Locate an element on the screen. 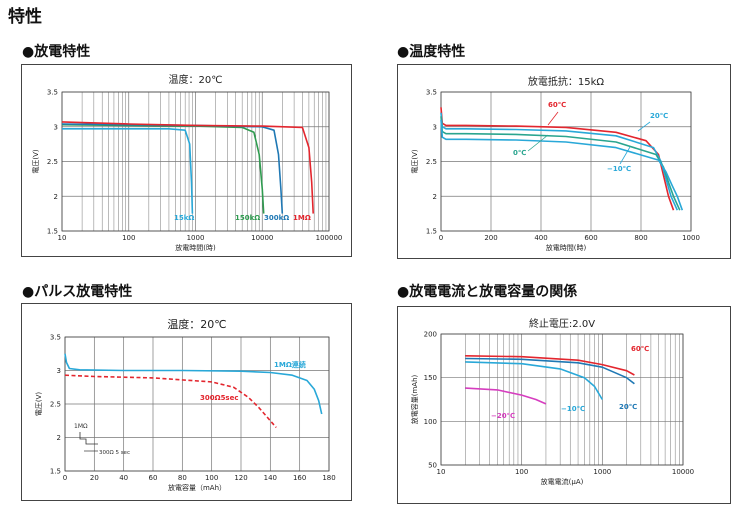 This screenshot has width=752, height=525. x-axis-label: 放電電流(μA) is located at coordinates (562, 481).